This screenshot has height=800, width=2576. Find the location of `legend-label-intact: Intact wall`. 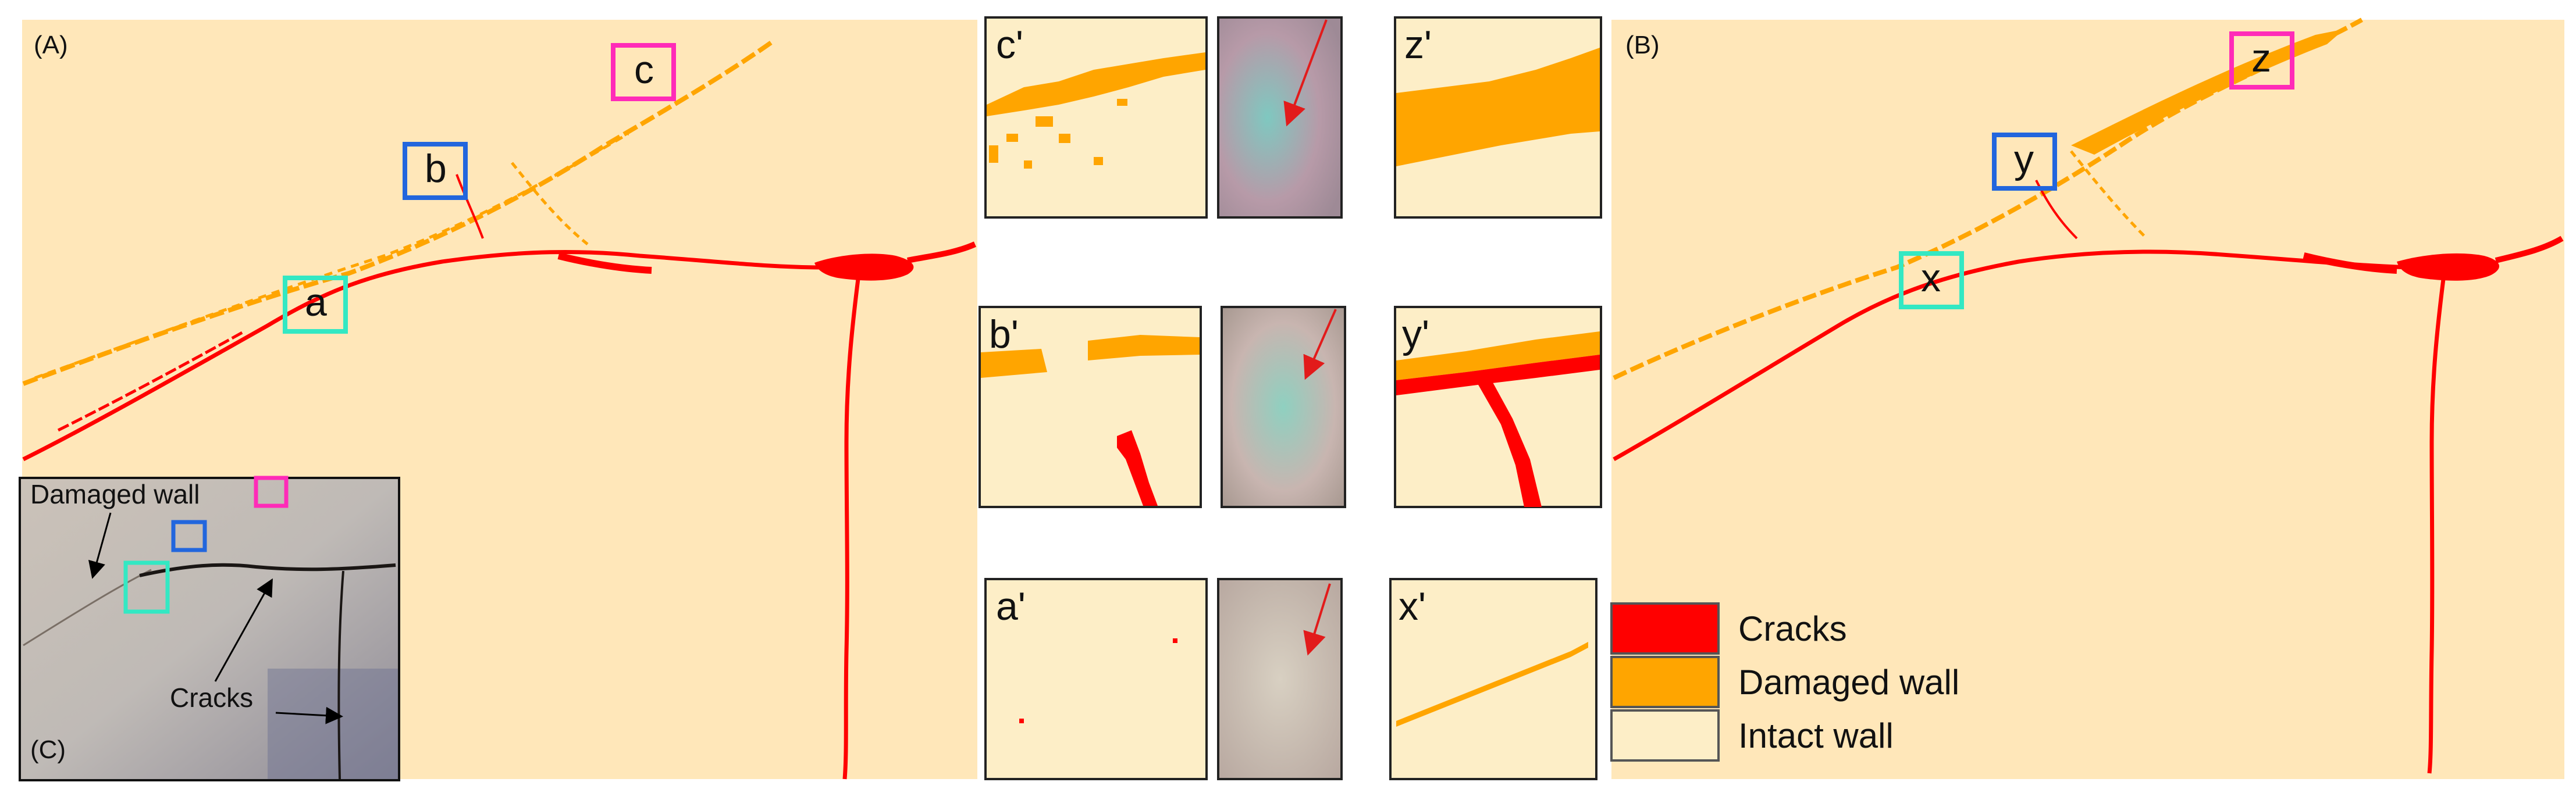

legend-label-intact: Intact wall is located at coordinates (1816, 735).